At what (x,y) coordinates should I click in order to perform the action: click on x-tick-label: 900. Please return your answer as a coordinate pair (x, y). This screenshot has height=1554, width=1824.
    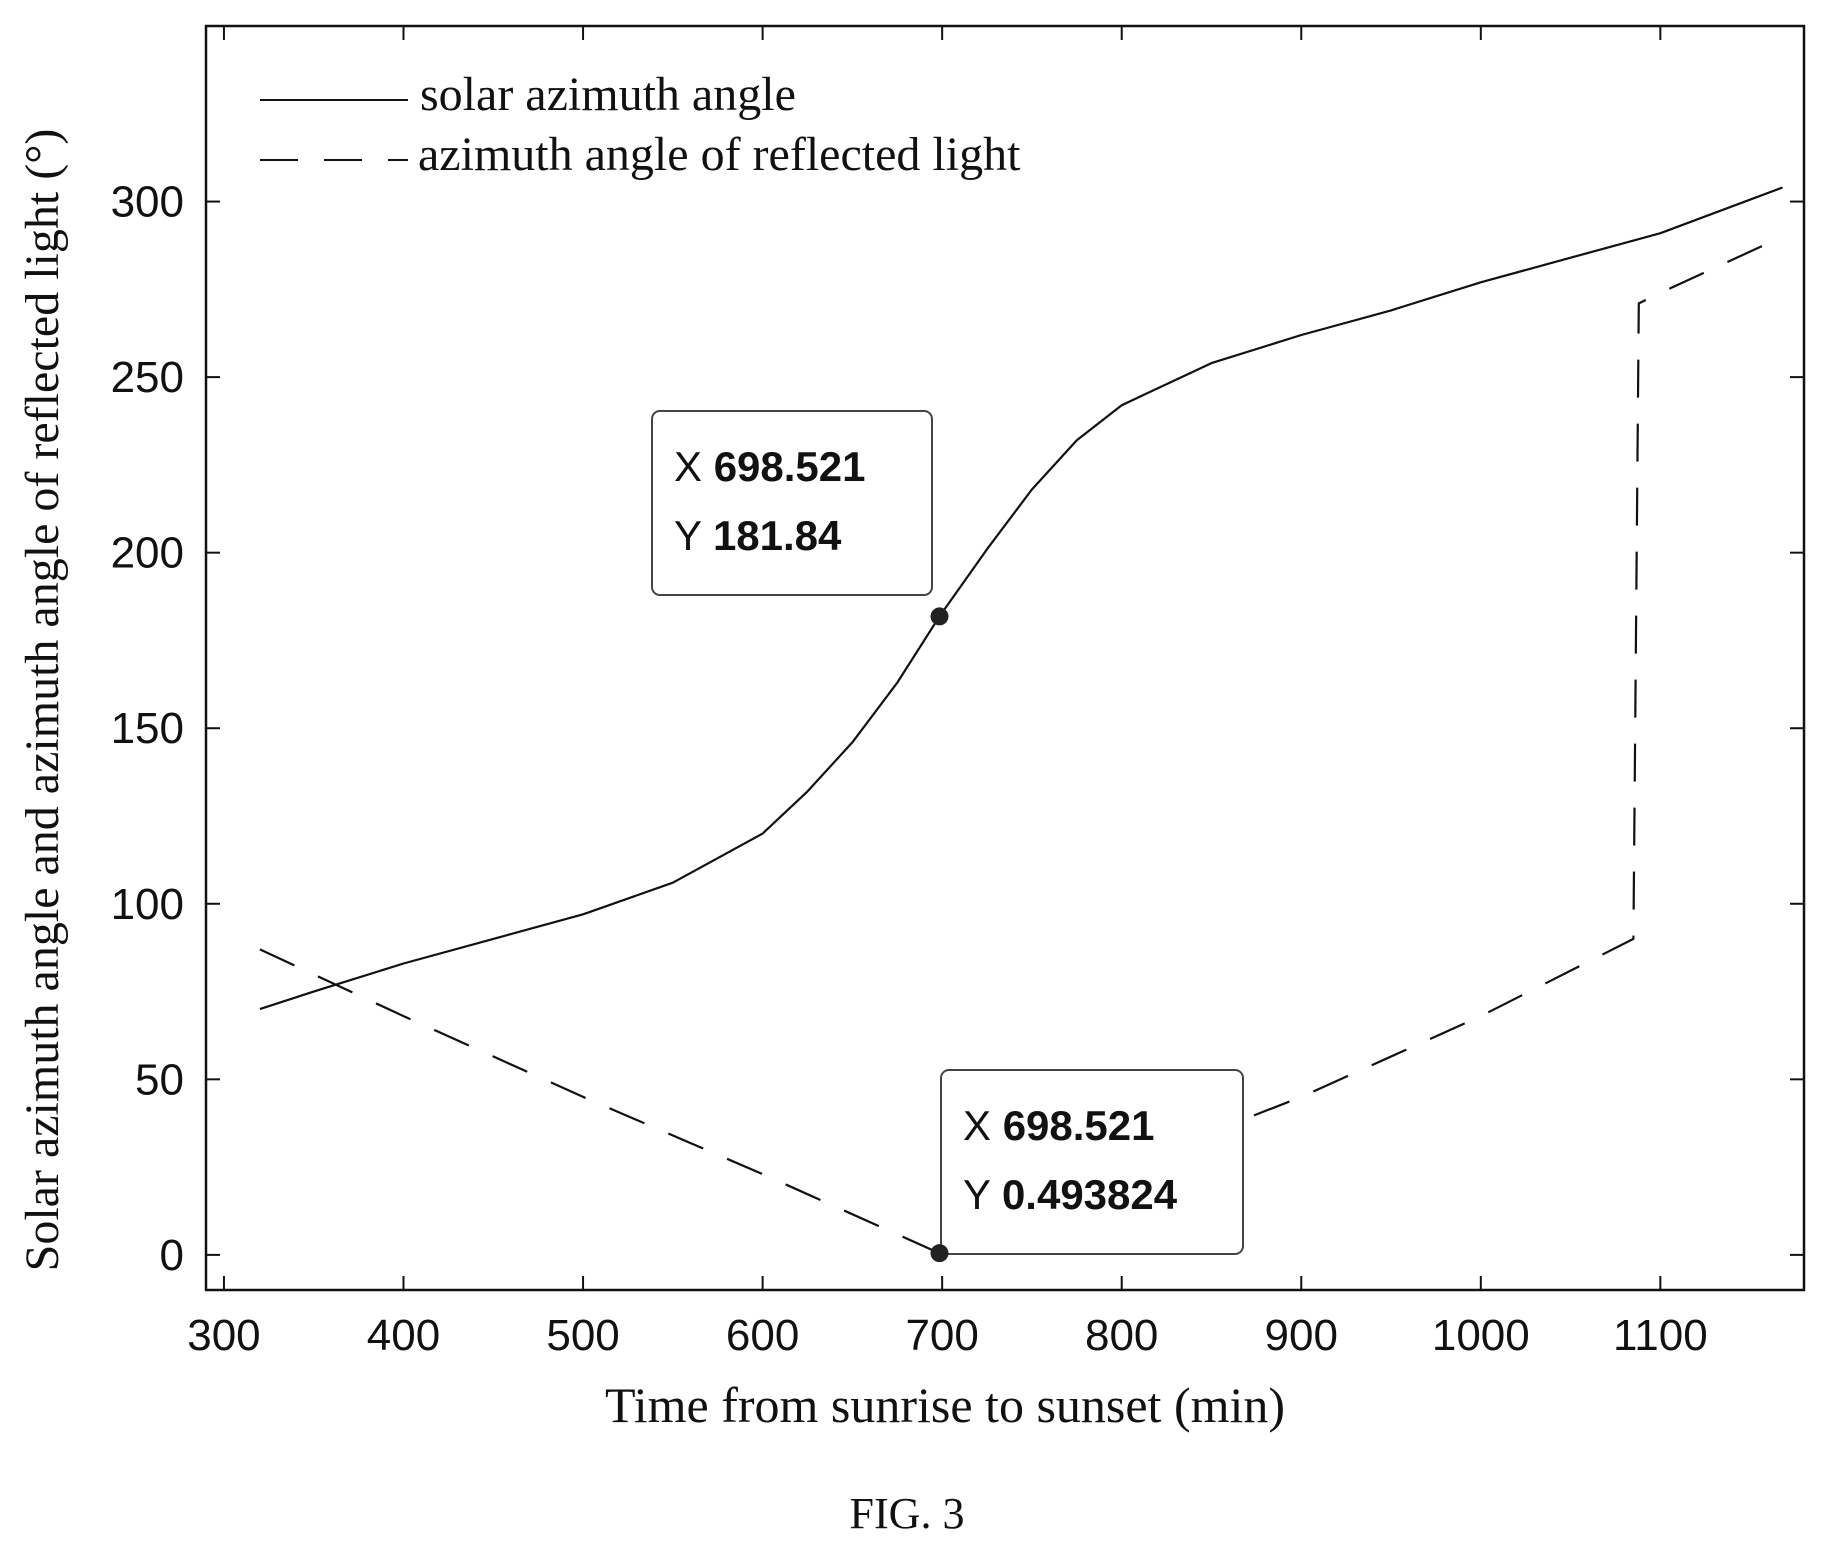
    Looking at the image, I should click on (1301, 1335).